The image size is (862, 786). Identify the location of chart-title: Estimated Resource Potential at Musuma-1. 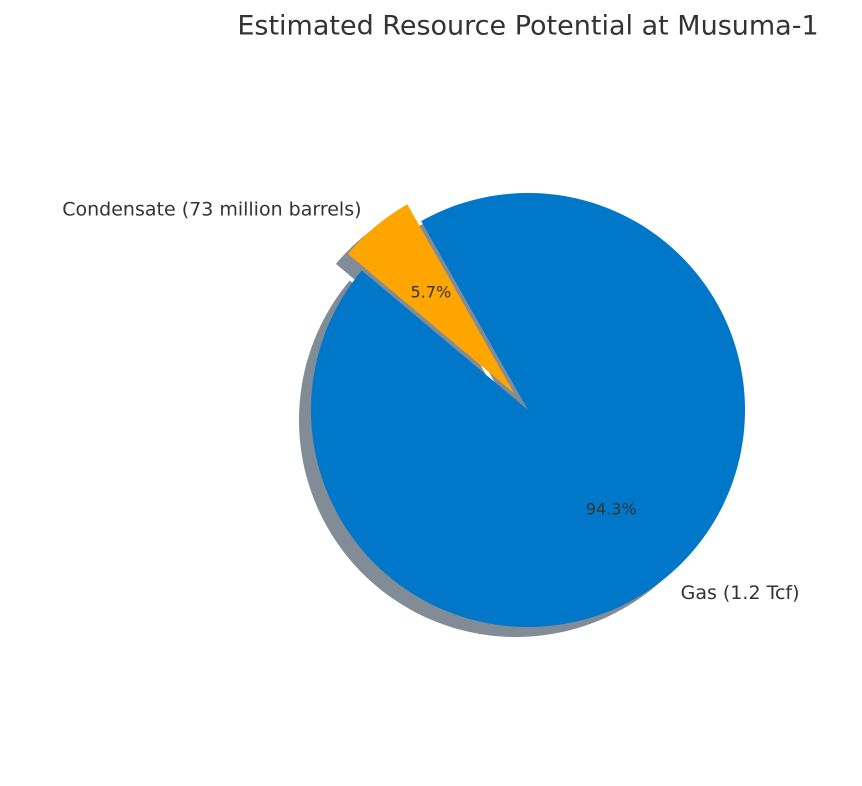
(527, 26).